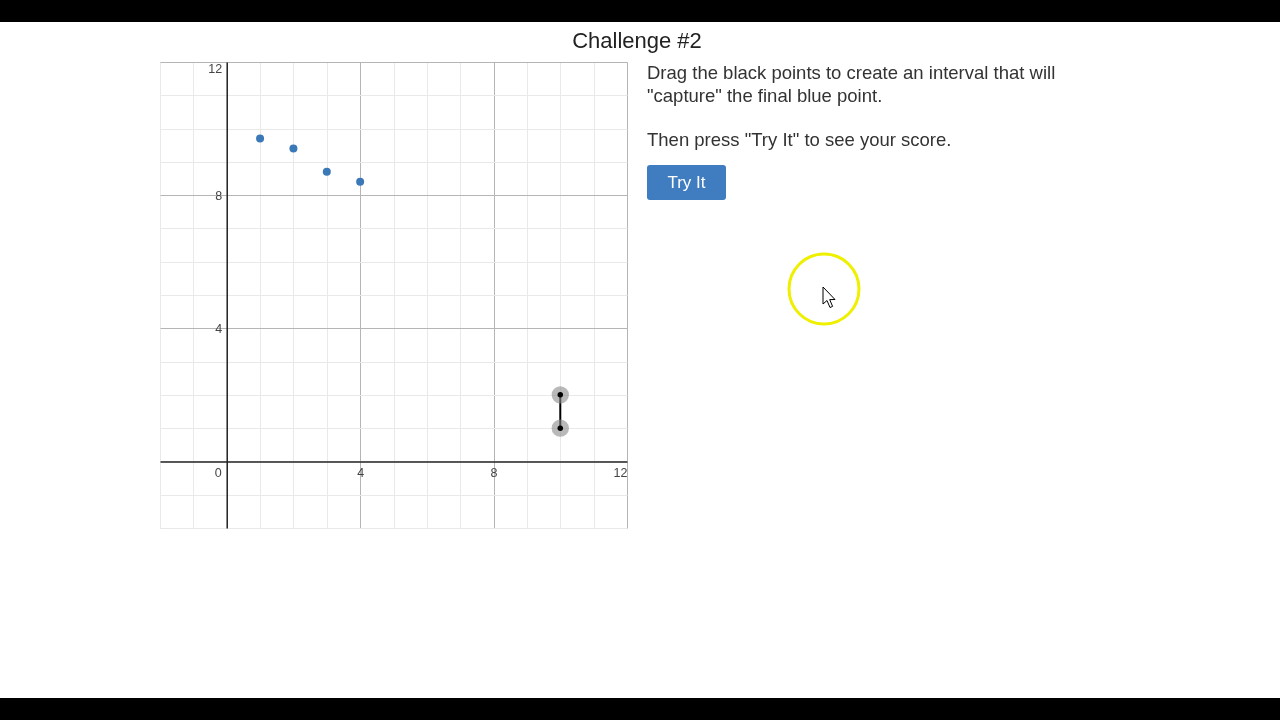  I want to click on x-tick-label: 0, so click(218, 472).